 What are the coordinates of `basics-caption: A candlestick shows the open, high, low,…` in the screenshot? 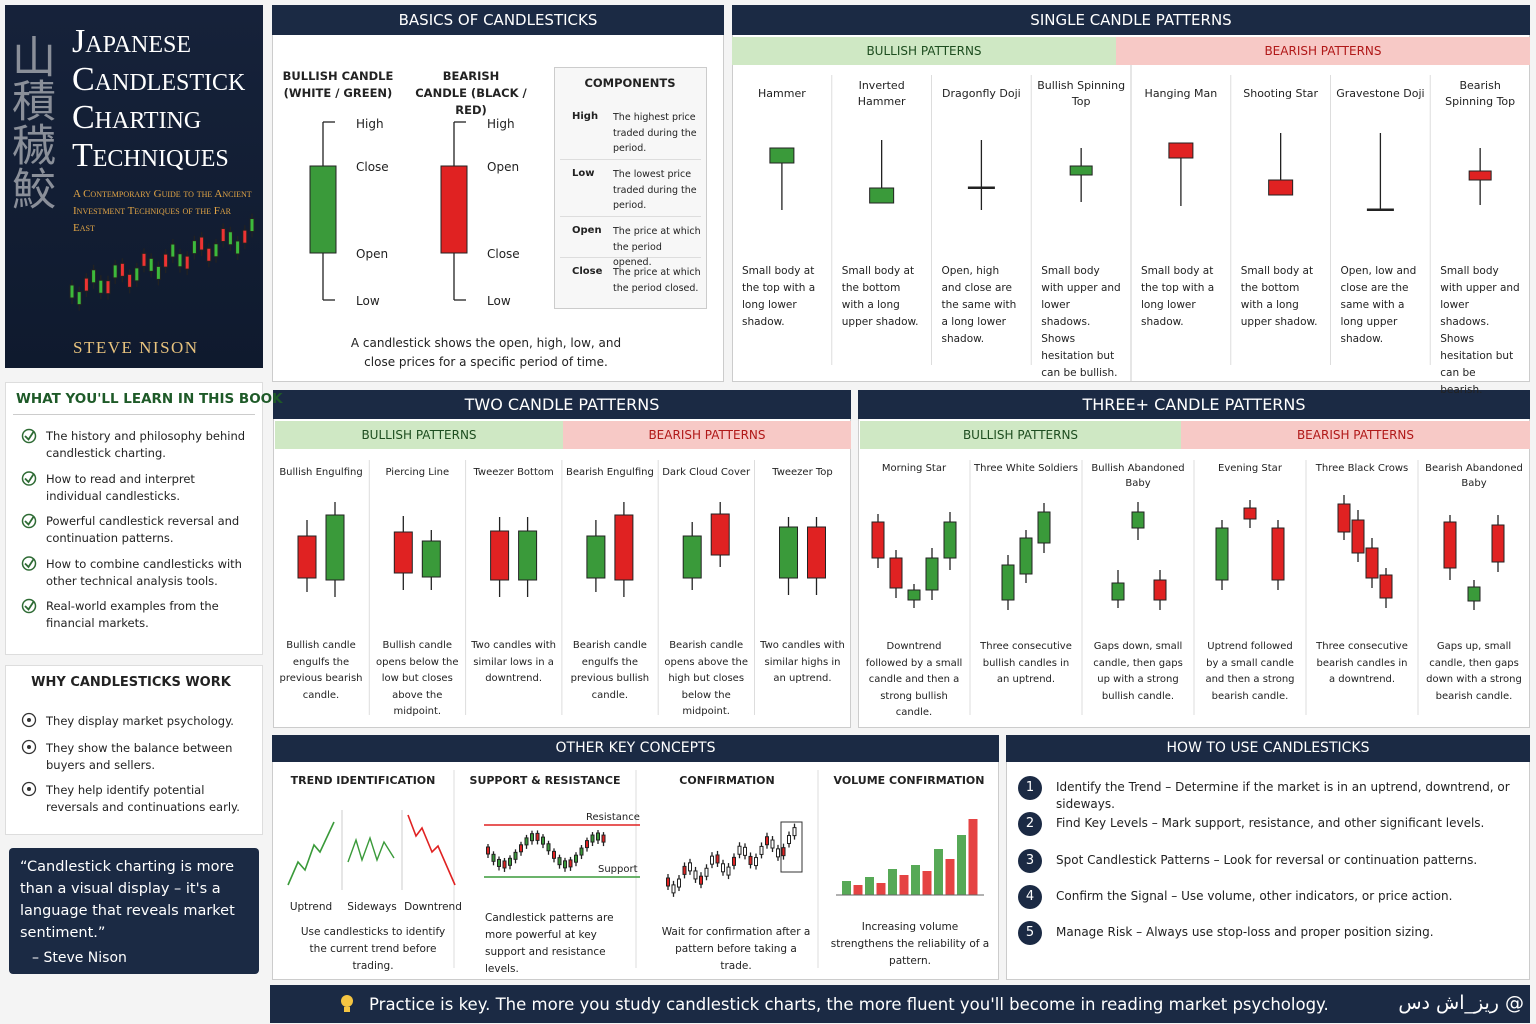 It's located at (486, 352).